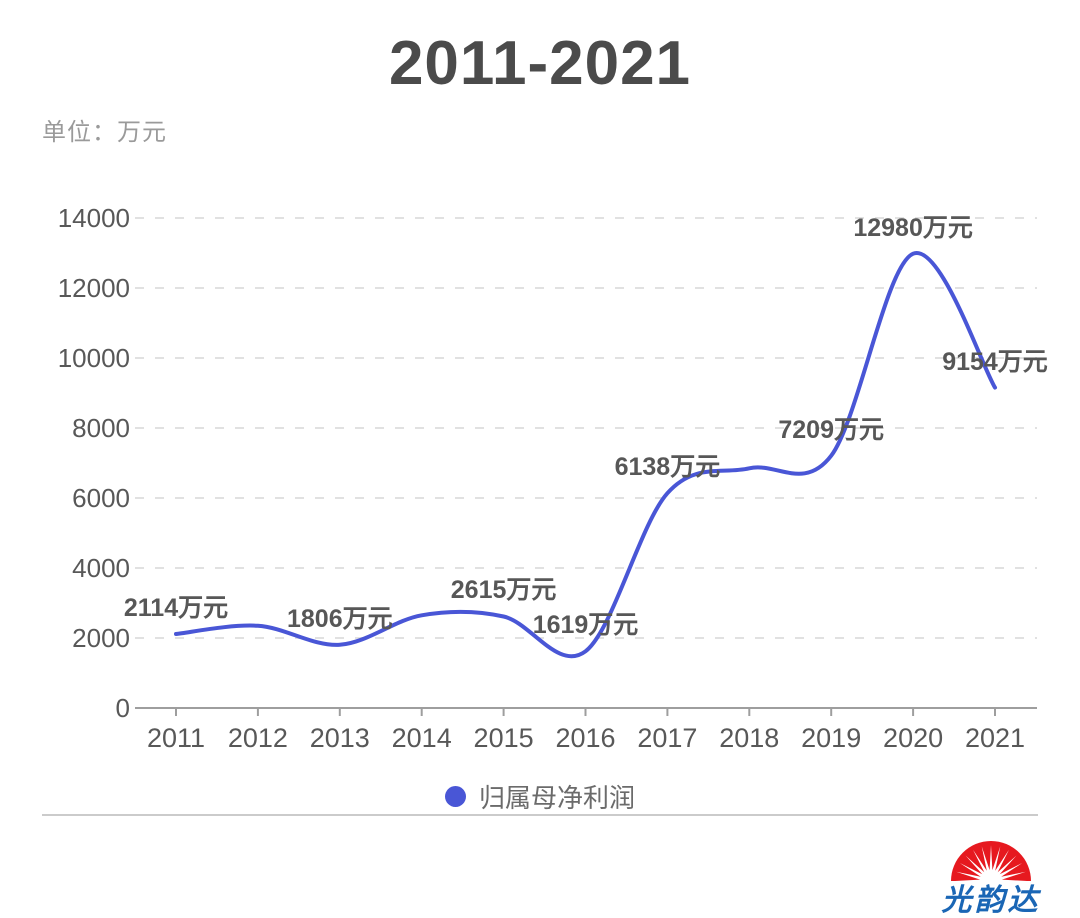  Describe the element at coordinates (831, 738) in the screenshot. I see `x-axis-tick-label: 2019` at that location.